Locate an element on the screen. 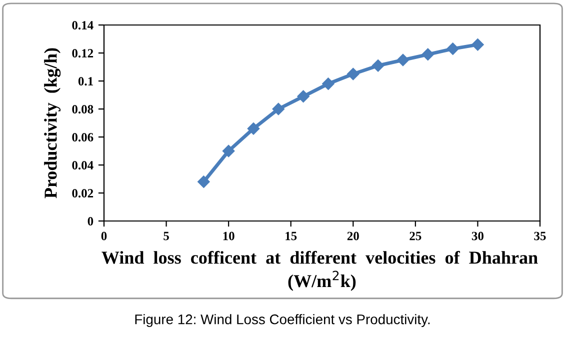 The height and width of the screenshot is (341, 565). x-tick-label: 25 is located at coordinates (416, 236).